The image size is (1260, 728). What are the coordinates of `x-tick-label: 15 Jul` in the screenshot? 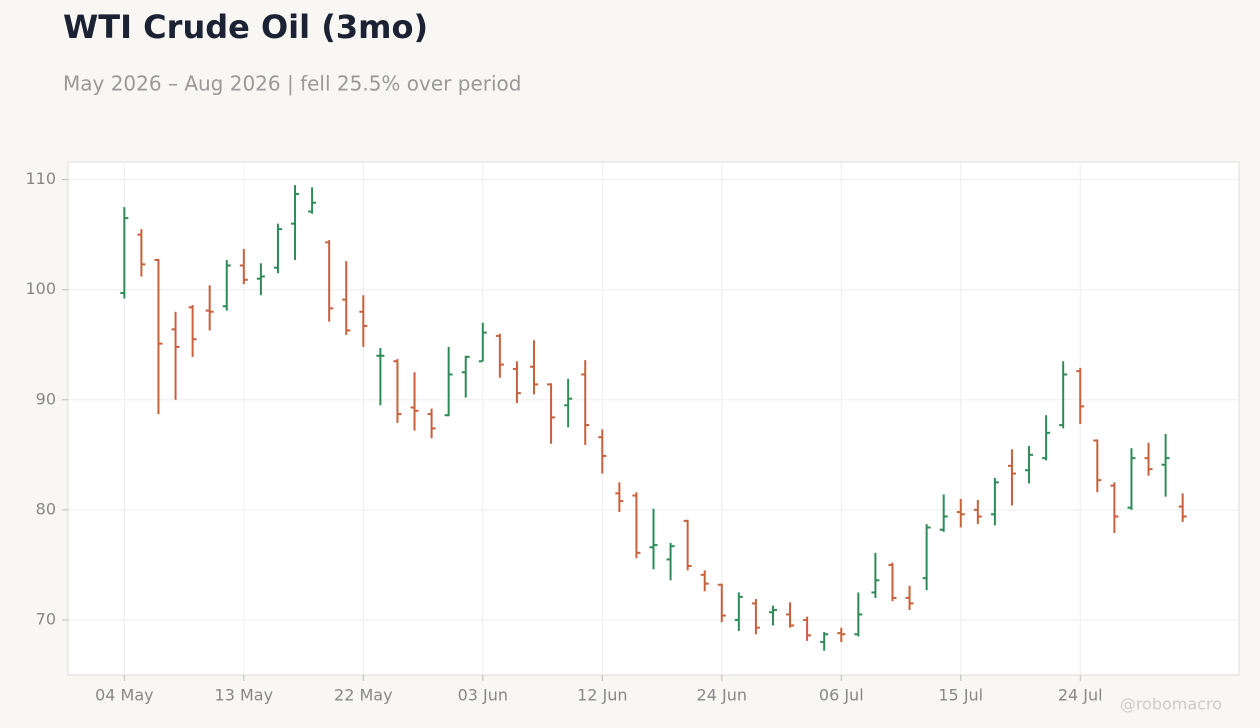 It's located at (960, 695).